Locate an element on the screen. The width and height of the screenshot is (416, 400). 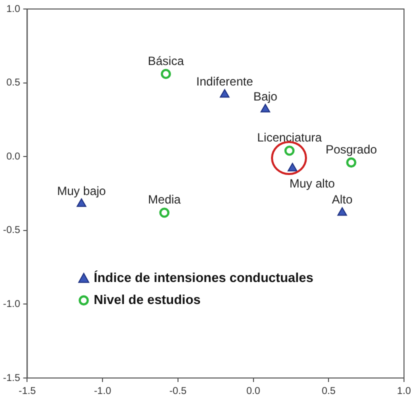
y-tick-label: 0.0 is located at coordinates (13, 156).